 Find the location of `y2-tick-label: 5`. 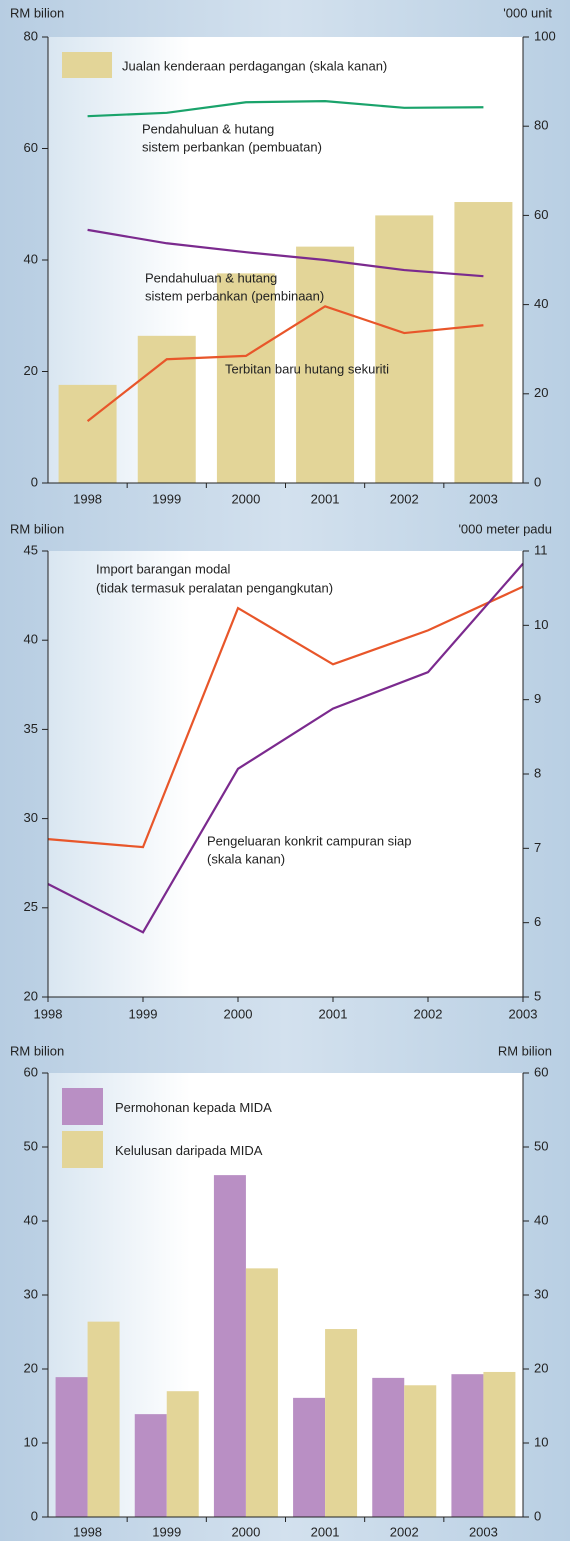

y2-tick-label: 5 is located at coordinates (537, 995).